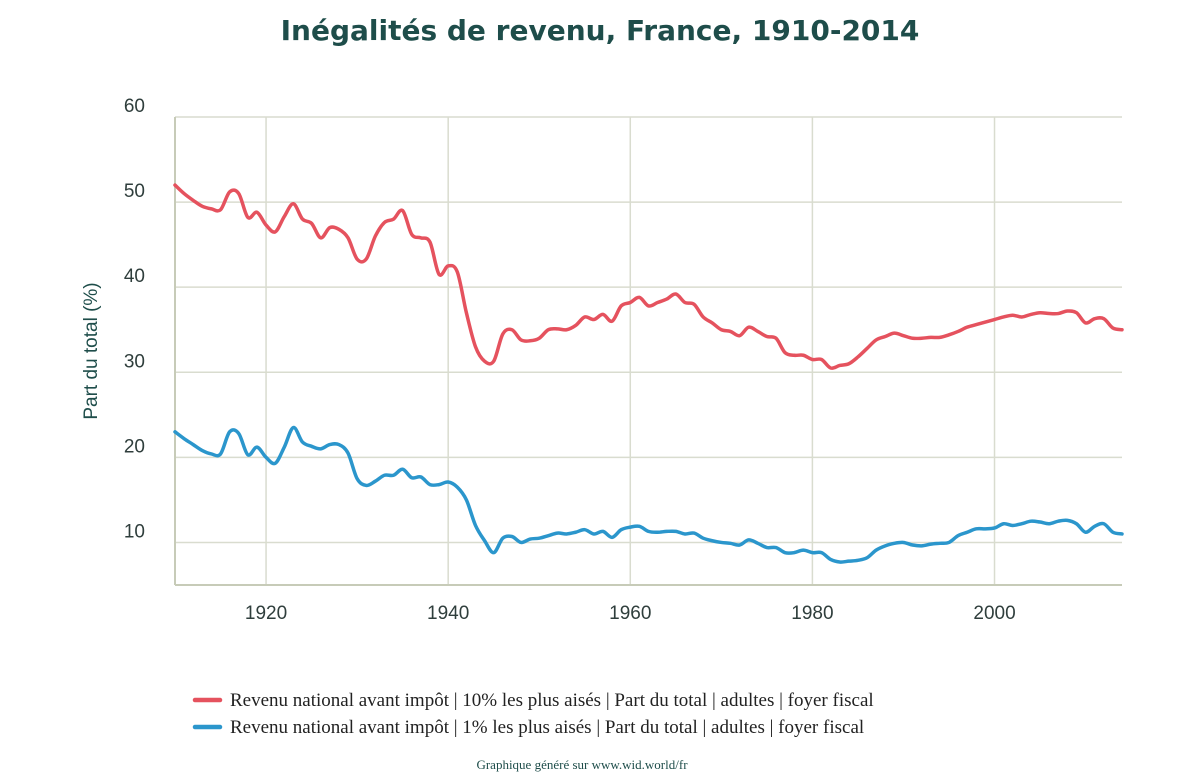 The height and width of the screenshot is (779, 1200). I want to click on y-tick-label-50: 50, so click(134, 191).